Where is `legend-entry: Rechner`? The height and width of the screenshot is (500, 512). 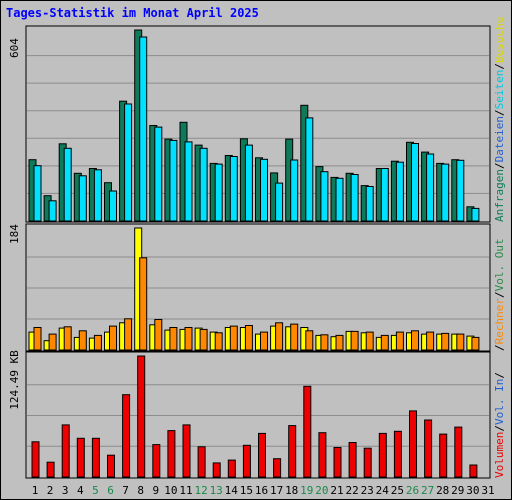 legend-entry: Rechner is located at coordinates (499, 321).